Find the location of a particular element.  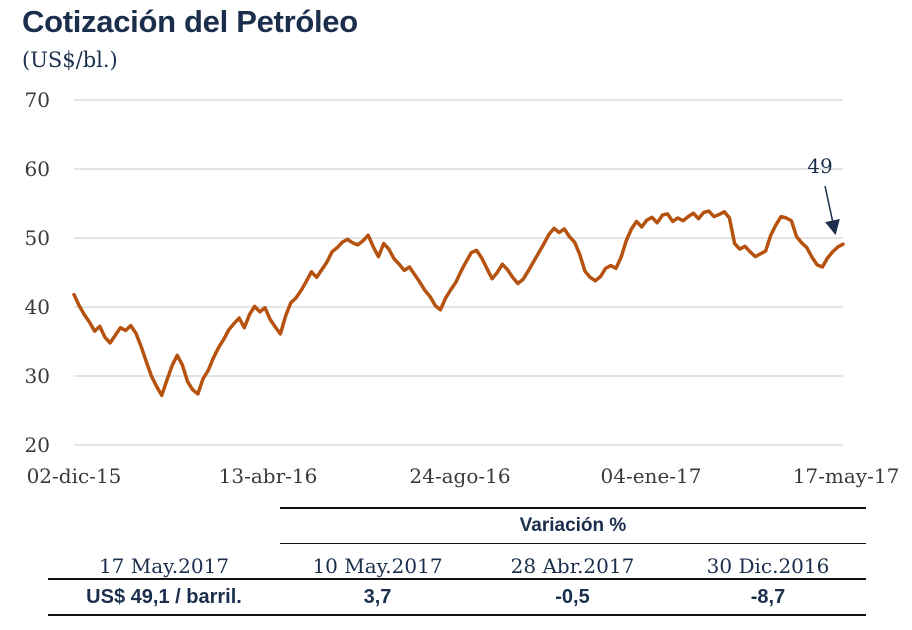

y-tick-label: 60 is located at coordinates (37, 169).